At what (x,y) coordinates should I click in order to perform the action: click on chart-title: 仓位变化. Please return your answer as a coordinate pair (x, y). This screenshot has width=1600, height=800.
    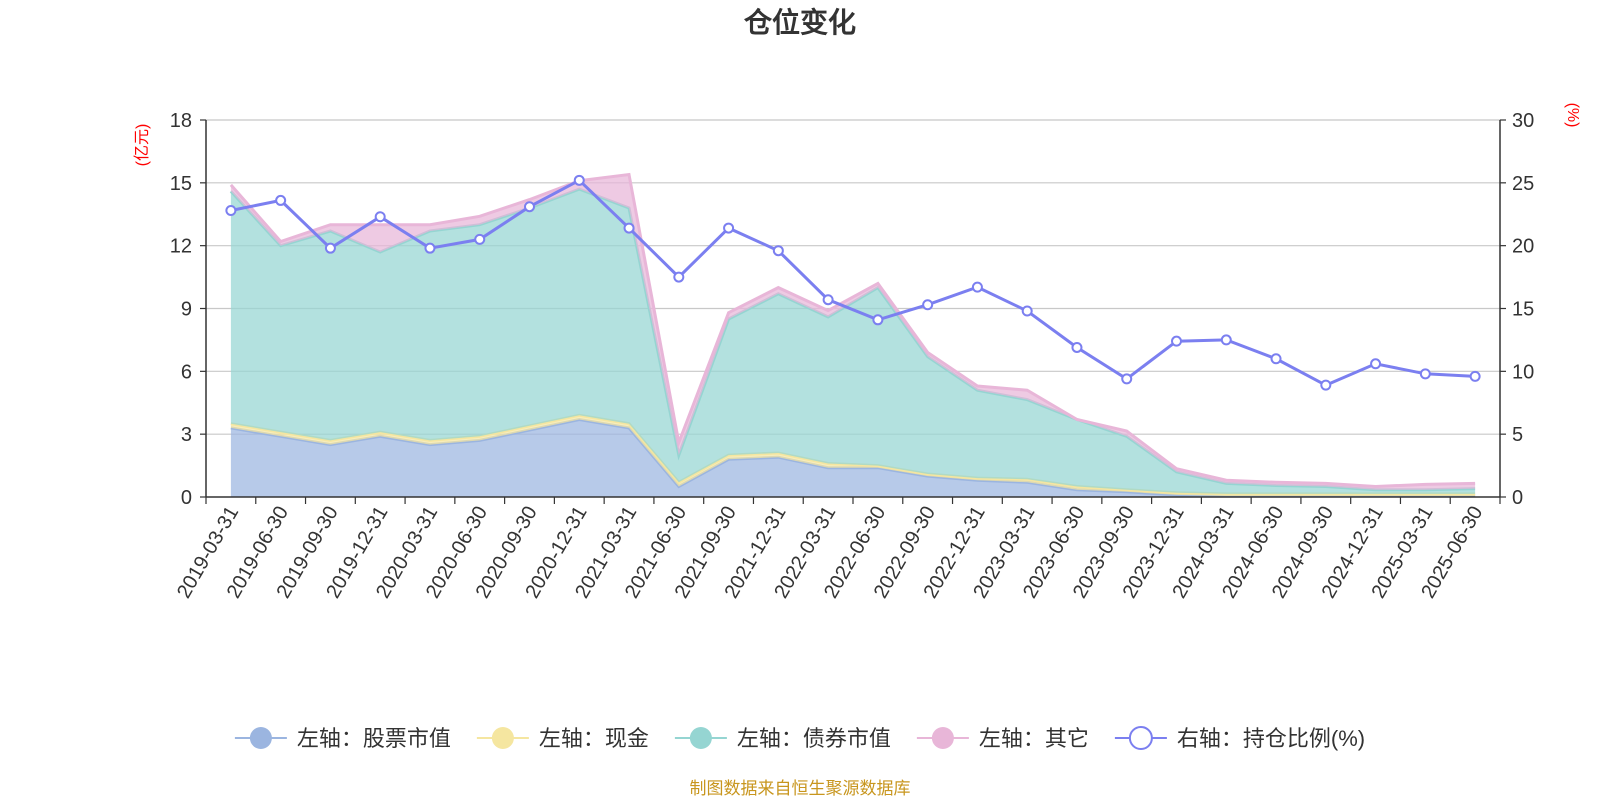
    Looking at the image, I should click on (800, 22).